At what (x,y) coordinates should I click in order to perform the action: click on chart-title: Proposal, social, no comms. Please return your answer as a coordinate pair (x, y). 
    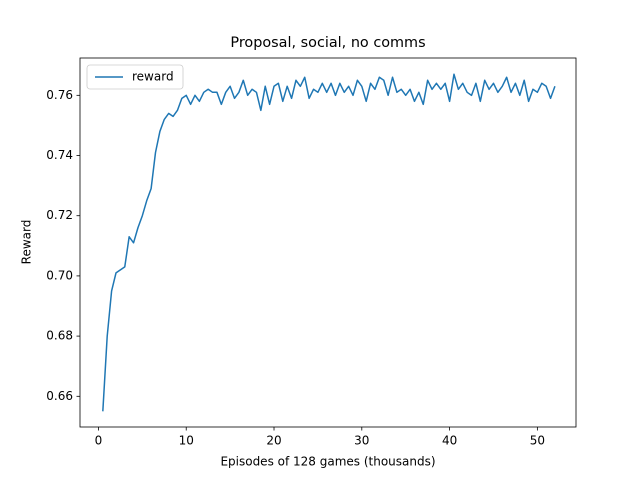
    Looking at the image, I should click on (327, 43).